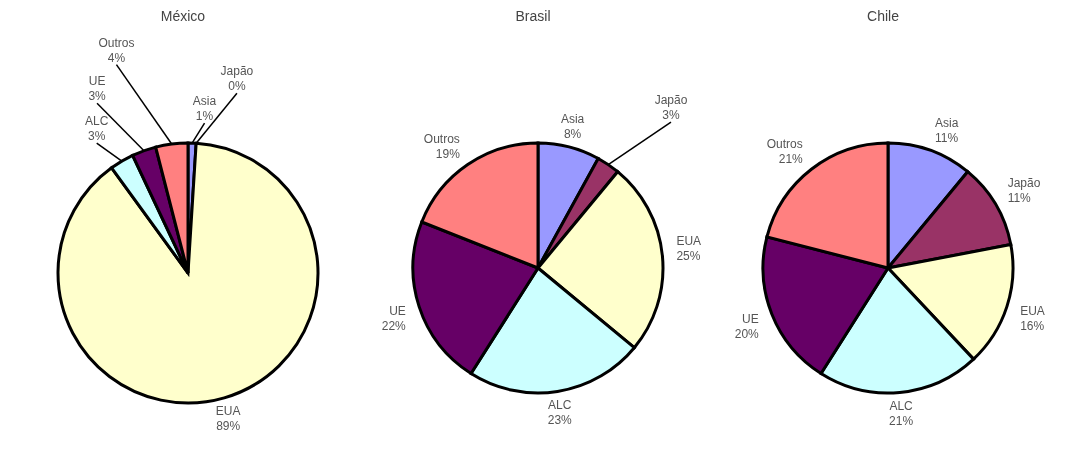  Describe the element at coordinates (448, 154) in the screenshot. I see `data-label: 19%` at that location.